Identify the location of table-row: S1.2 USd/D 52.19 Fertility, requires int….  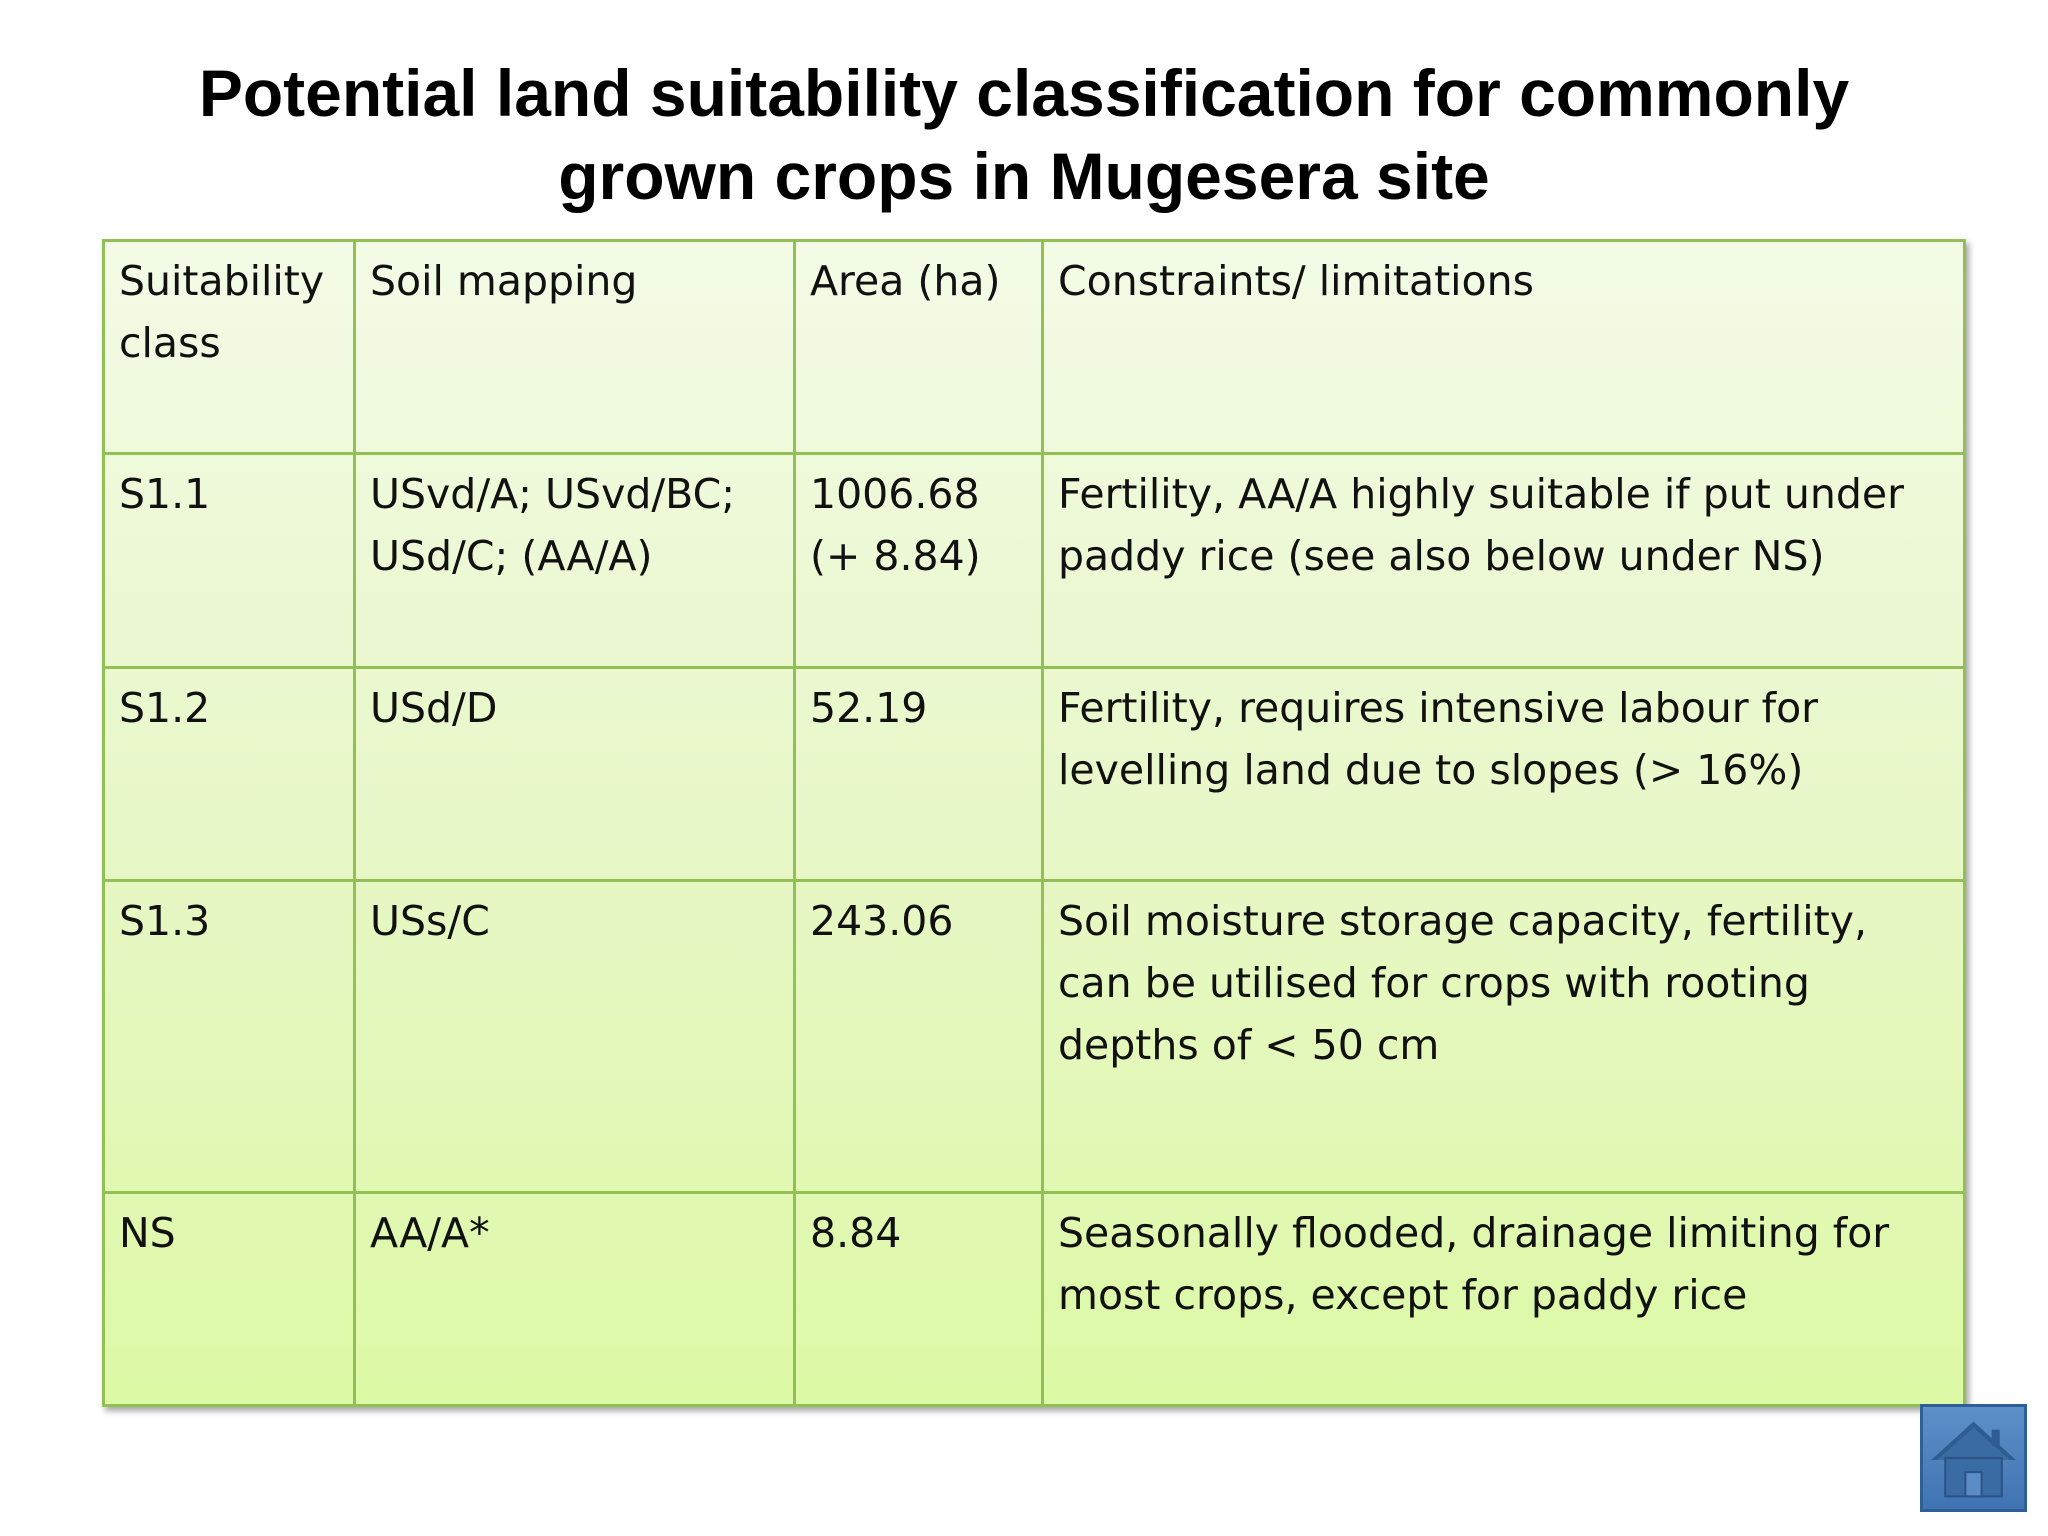
(1034, 774).